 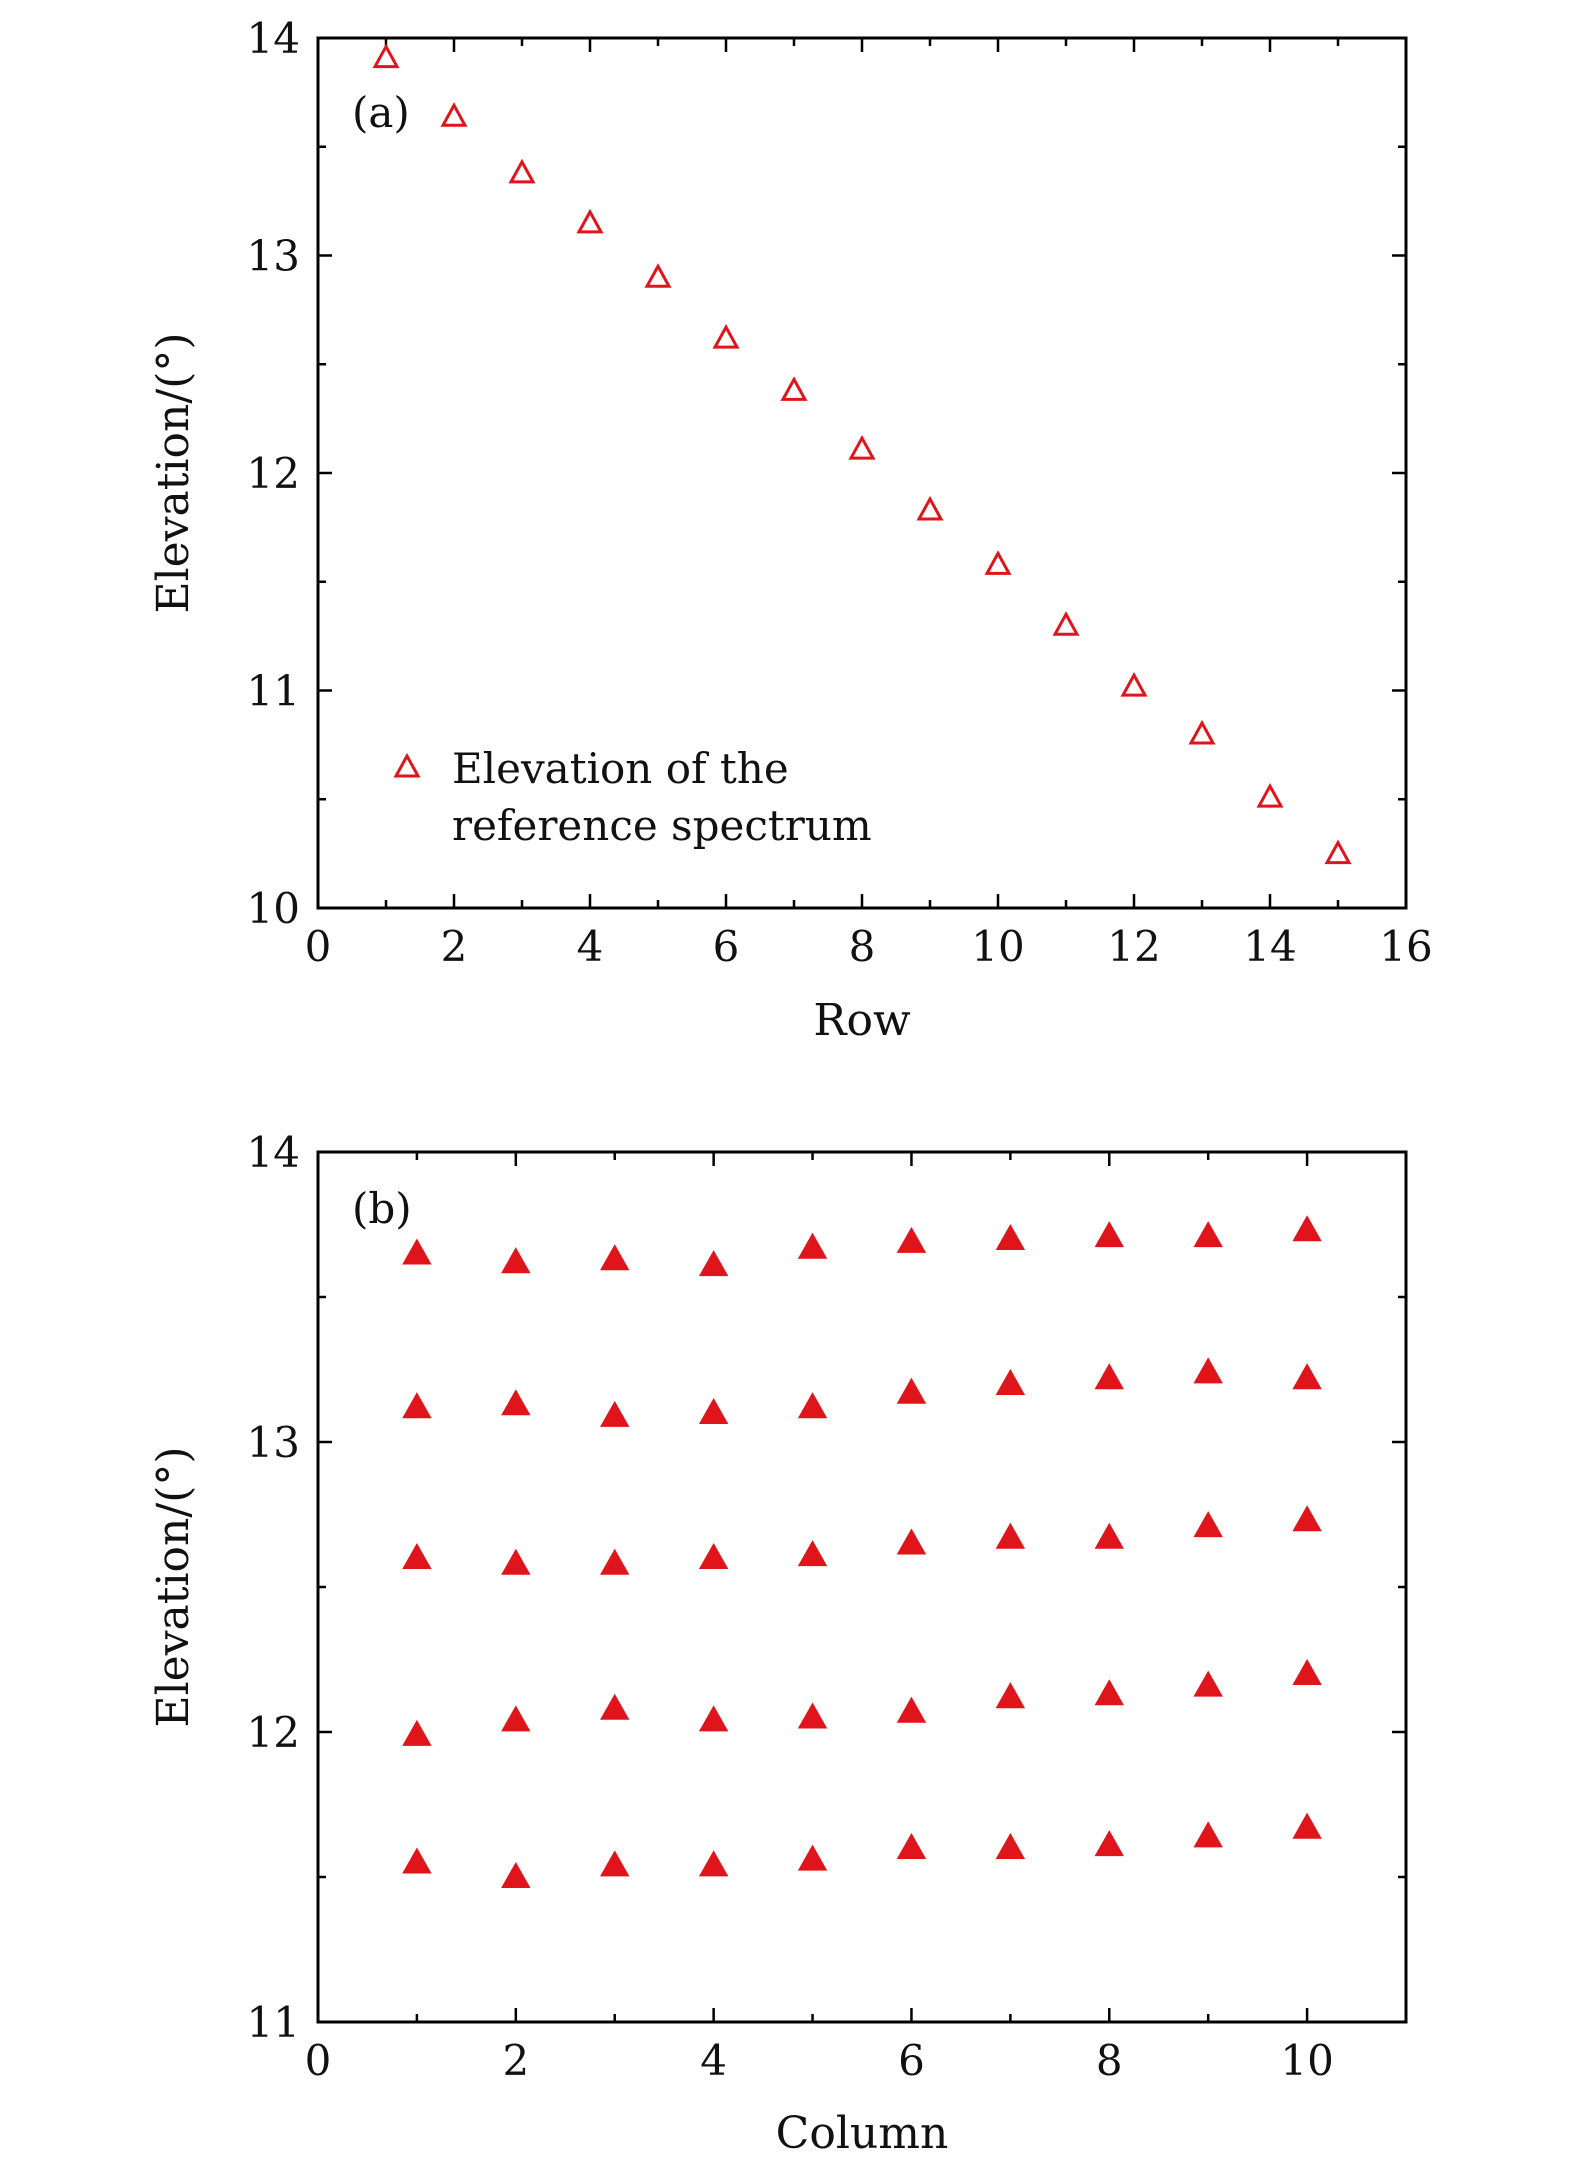 I want to click on panel-a-x-axis-title: Row, so click(x=862, y=1020).